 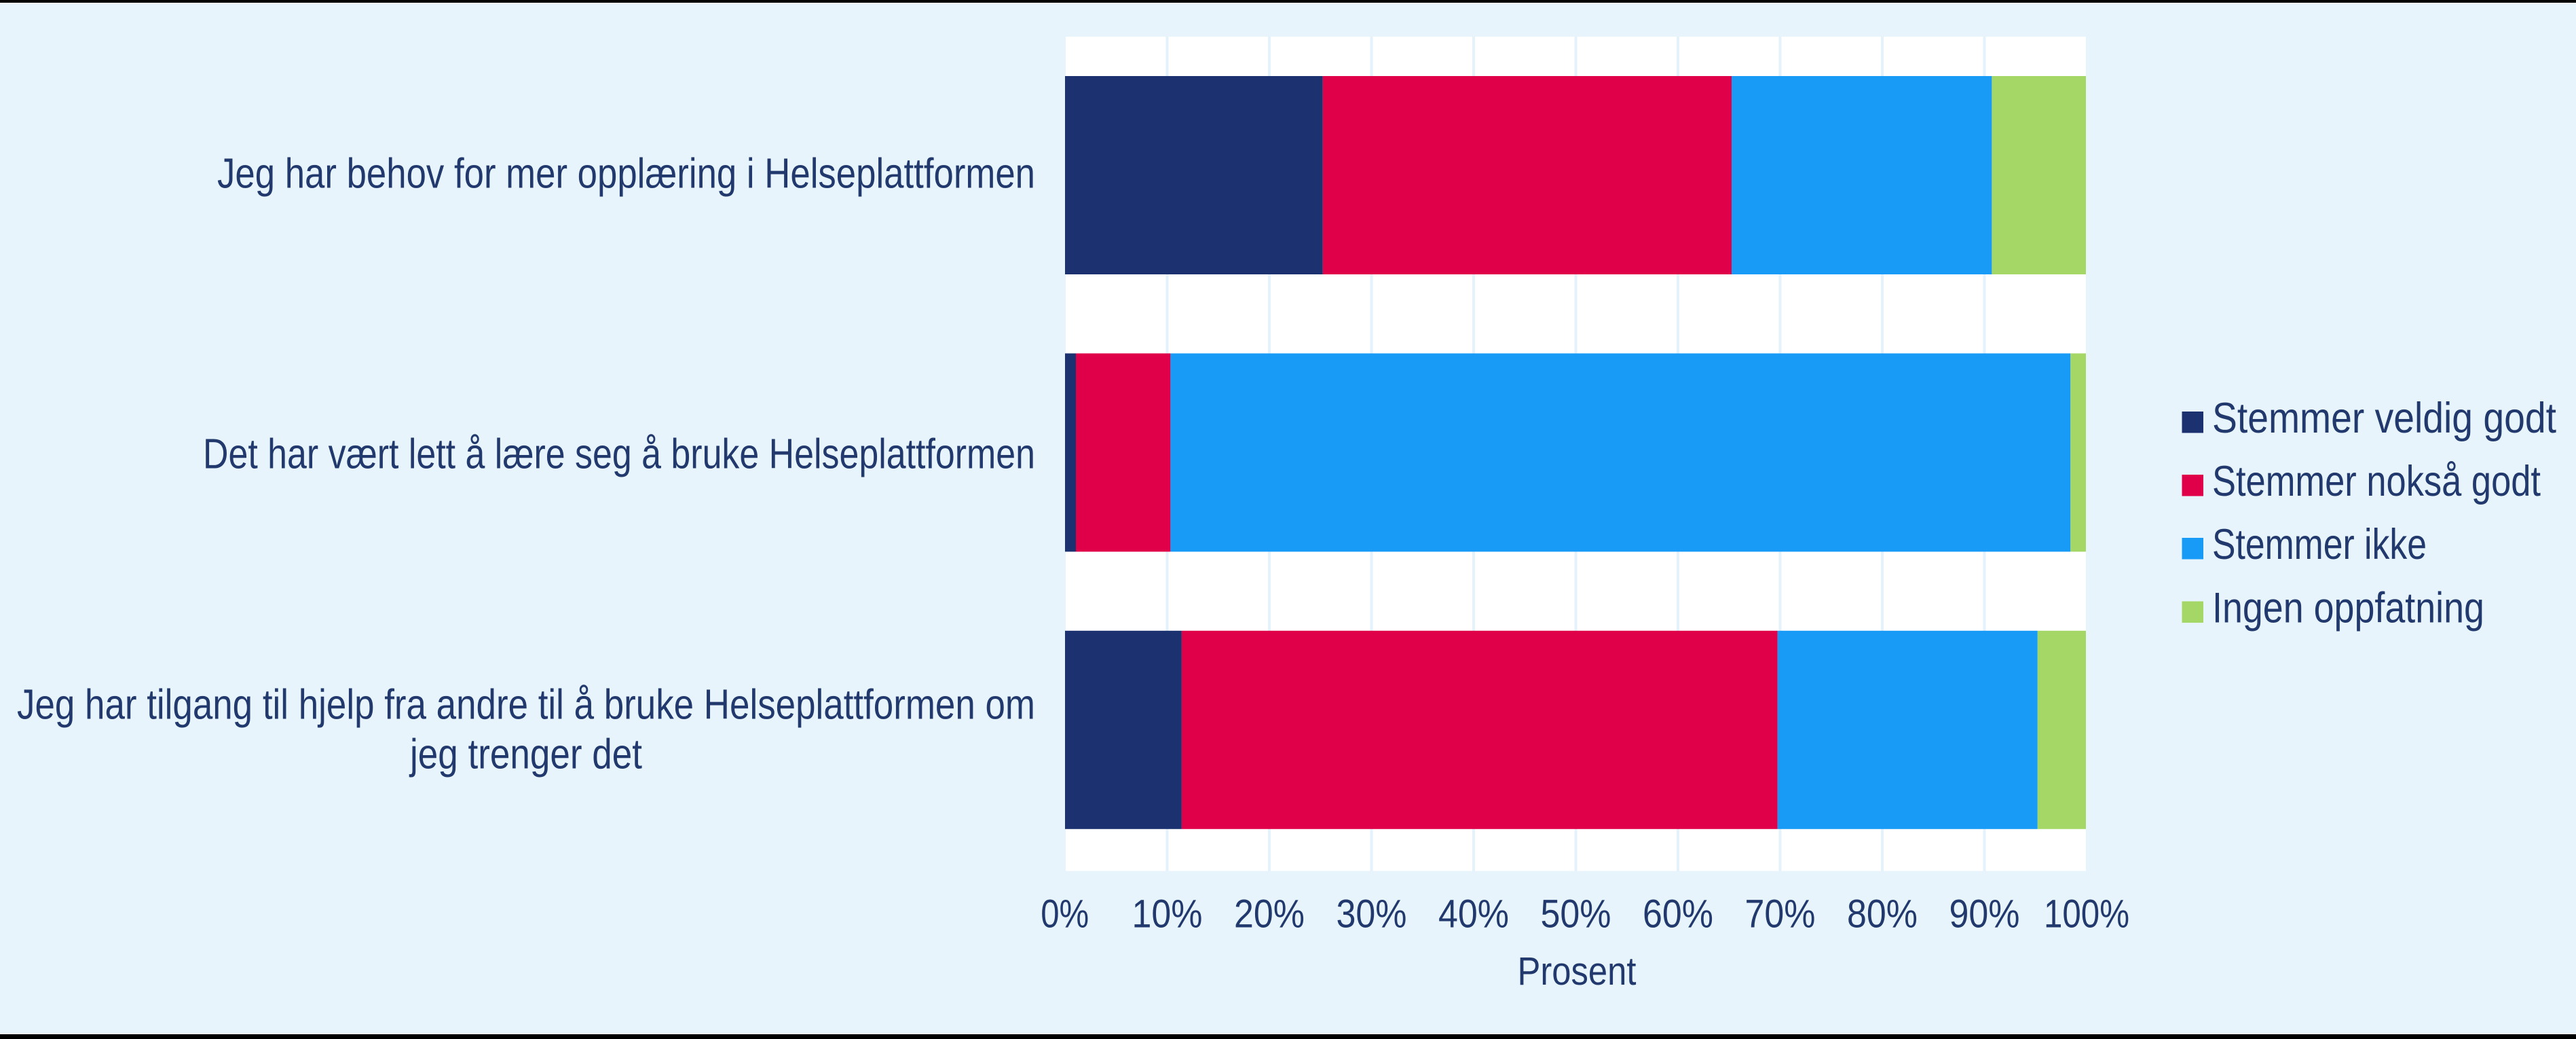 I want to click on svg-text: 40%, so click(x=1473, y=914).